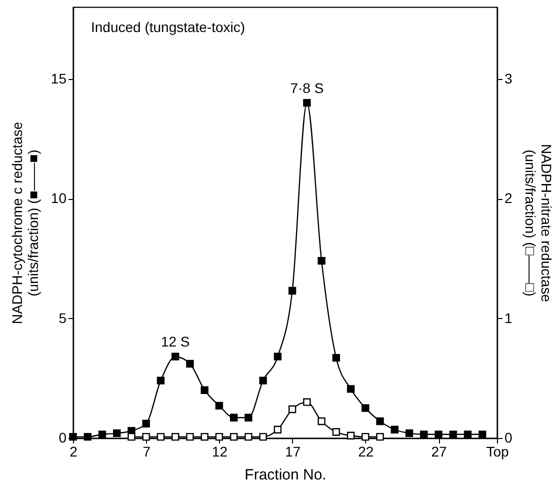  I want to click on y-axis-title: NADPH-cytochrome c reductase (units/fraction) (■——■), so click(24, 223).